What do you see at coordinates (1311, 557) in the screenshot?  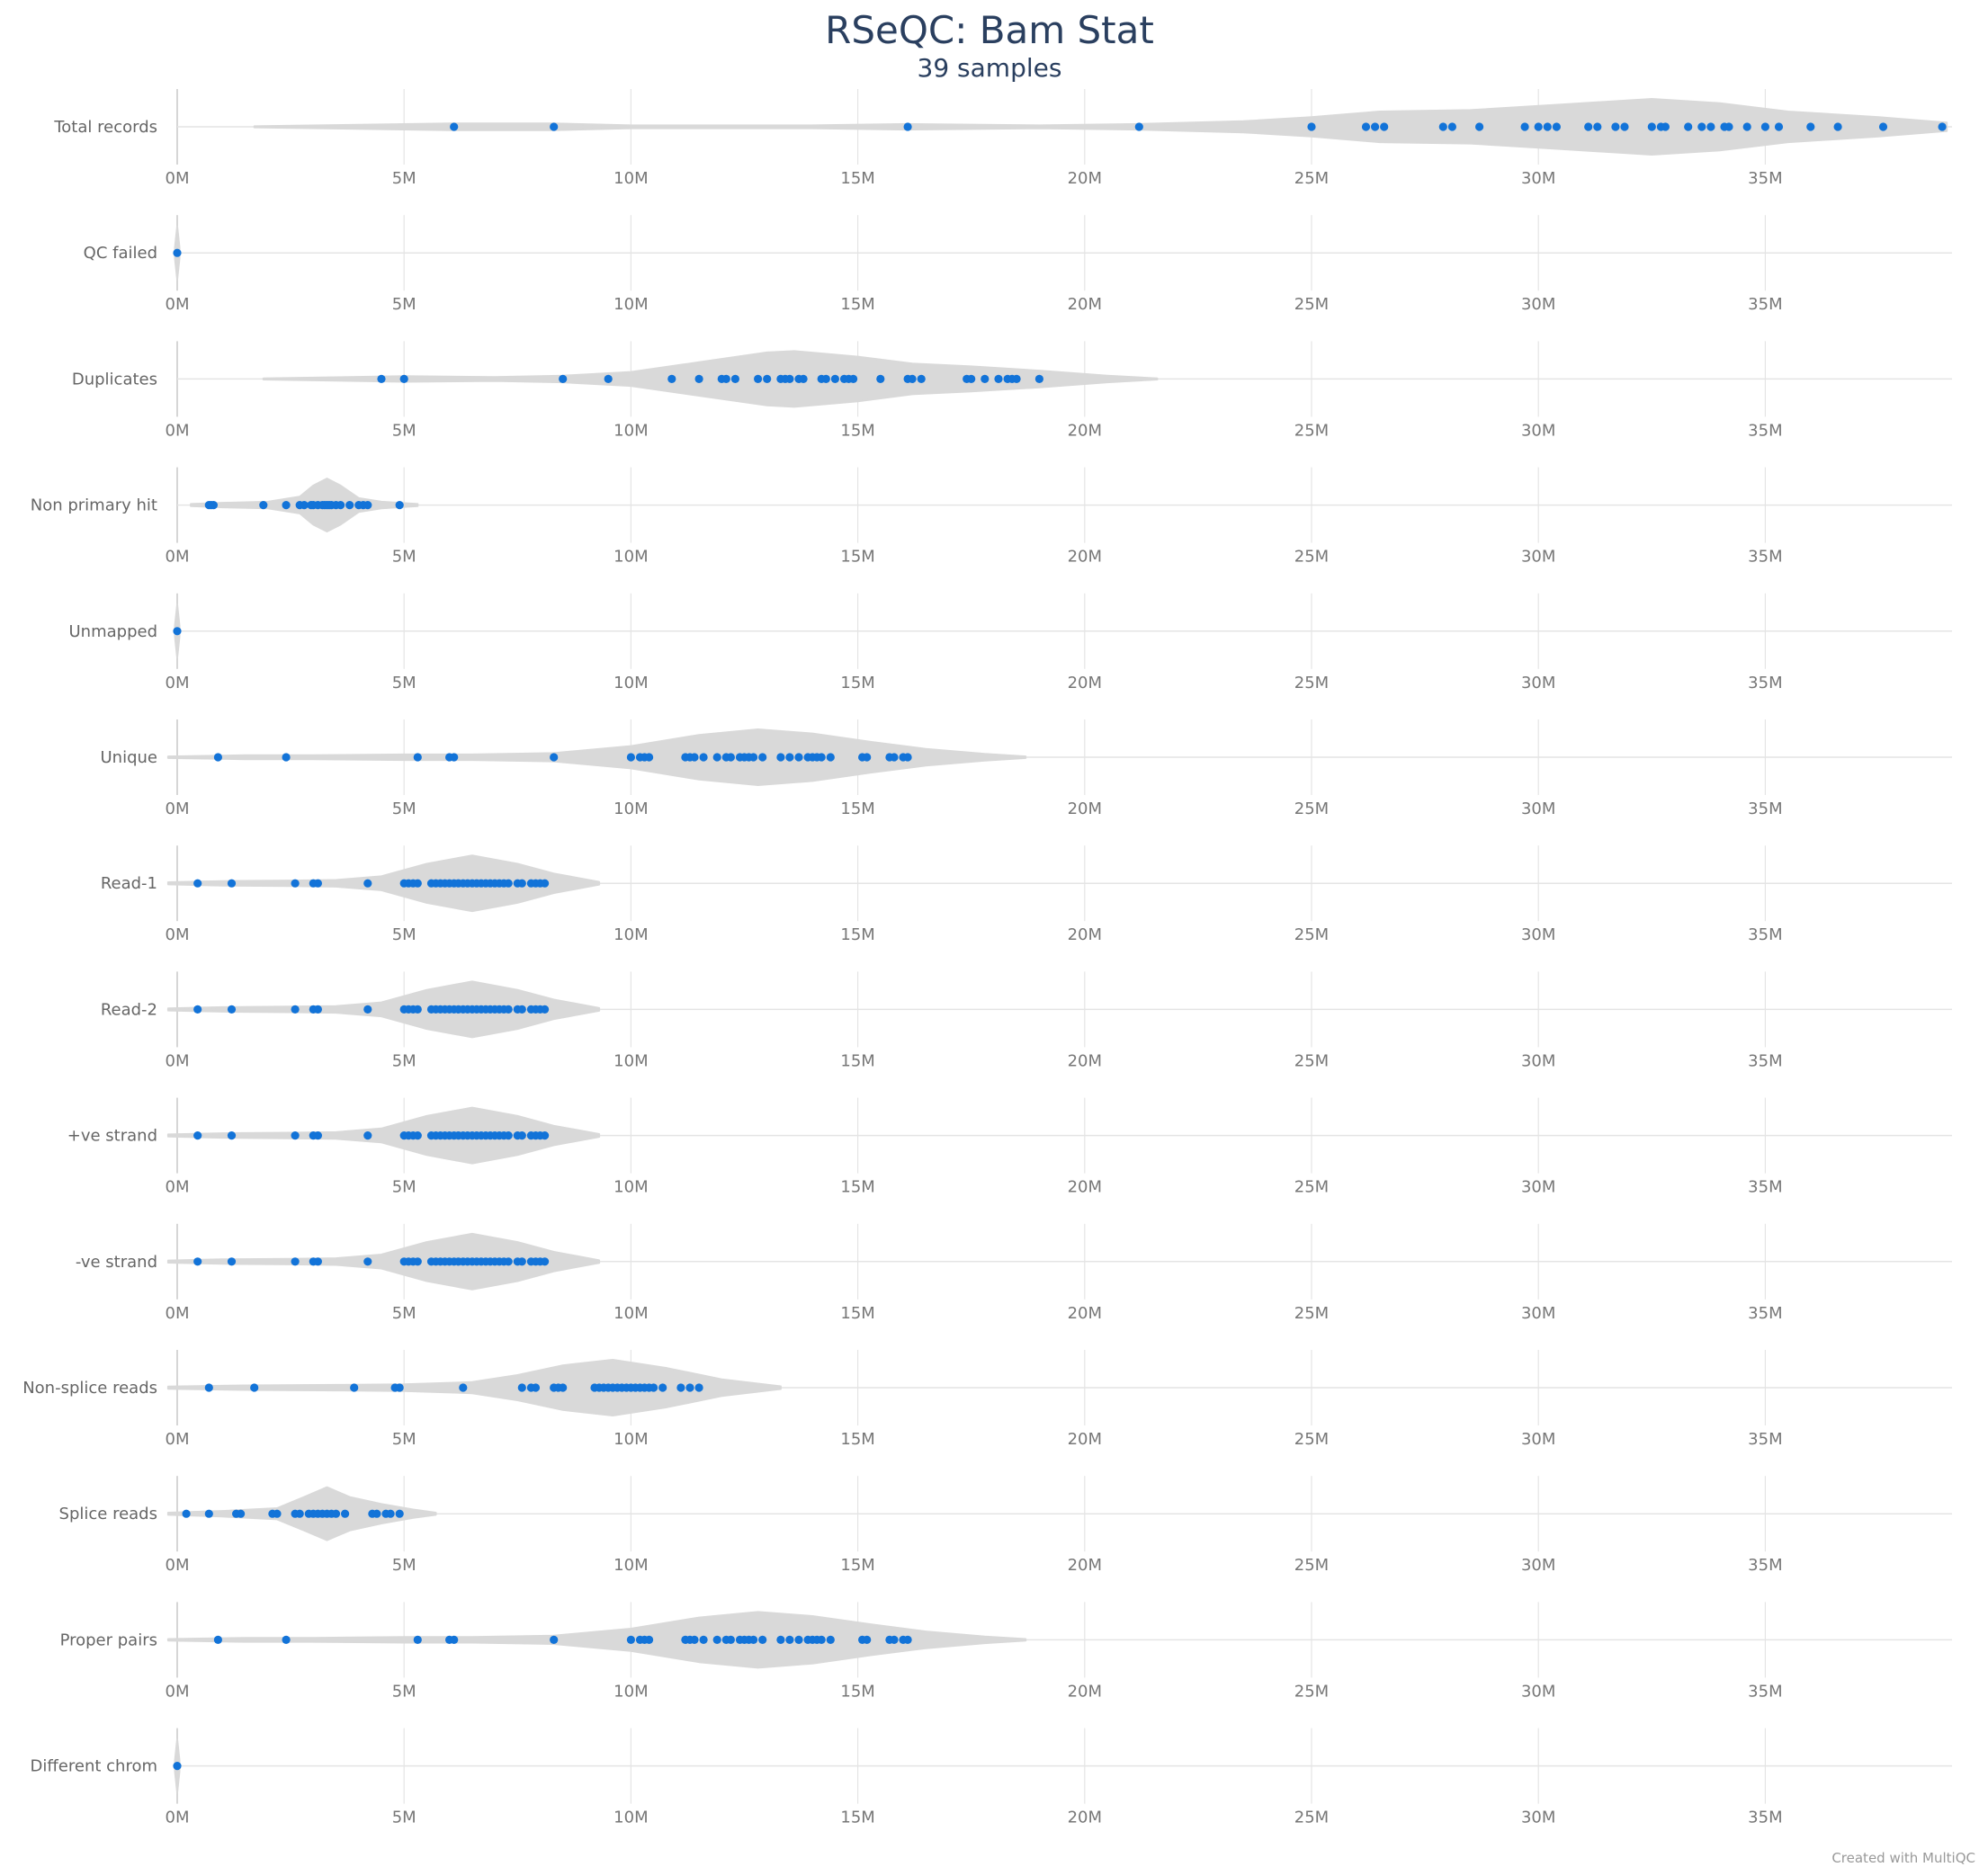 I see `x-tick-label: 25M` at bounding box center [1311, 557].